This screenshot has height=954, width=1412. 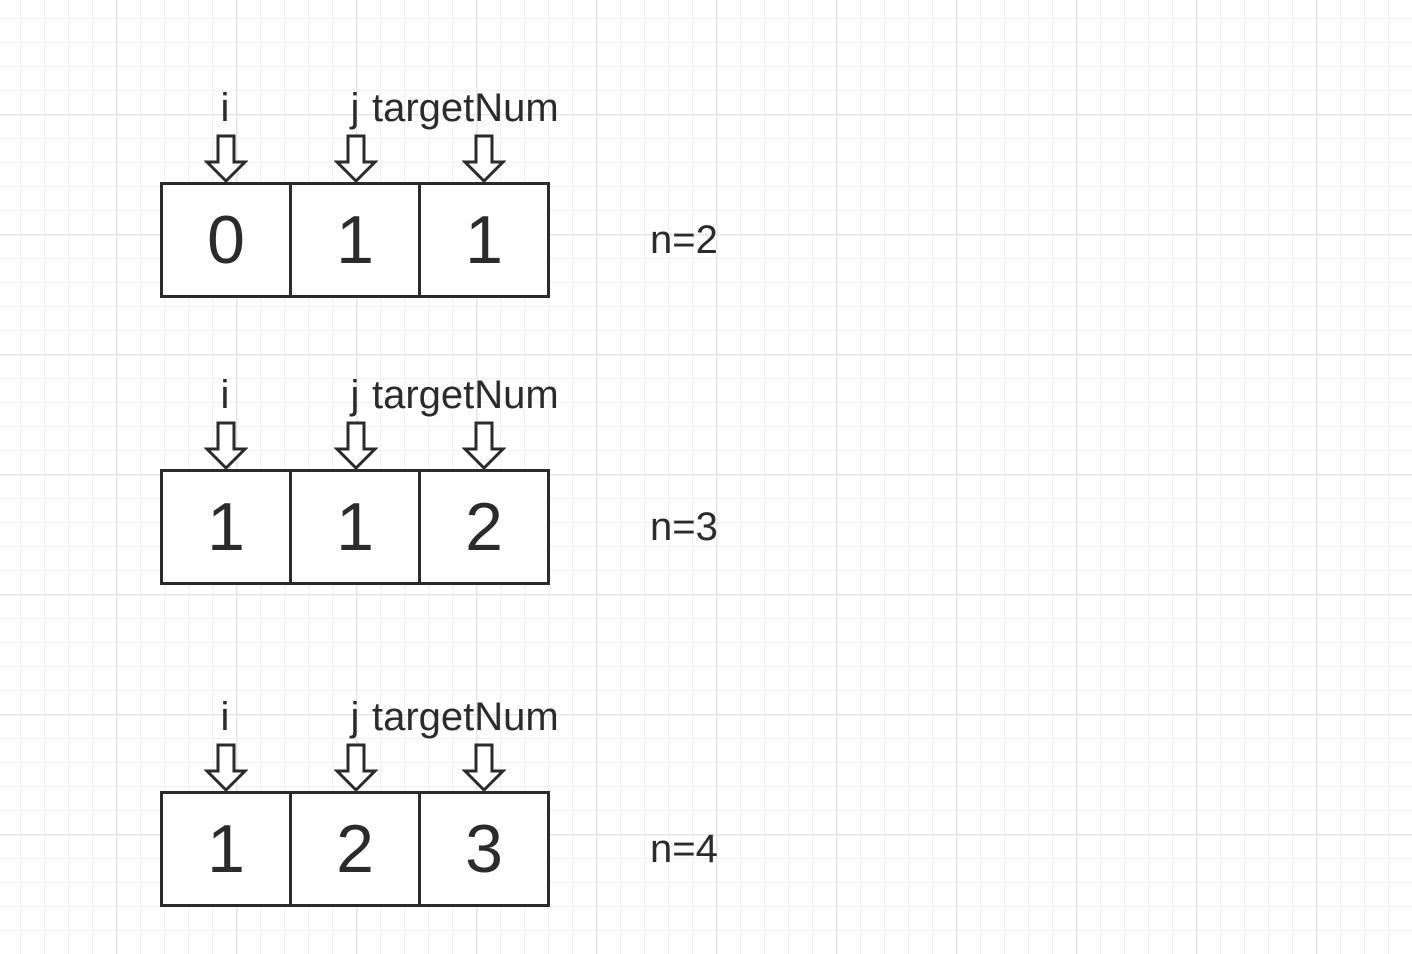 What do you see at coordinates (226, 240) in the screenshot?
I see `array-cell: 0` at bounding box center [226, 240].